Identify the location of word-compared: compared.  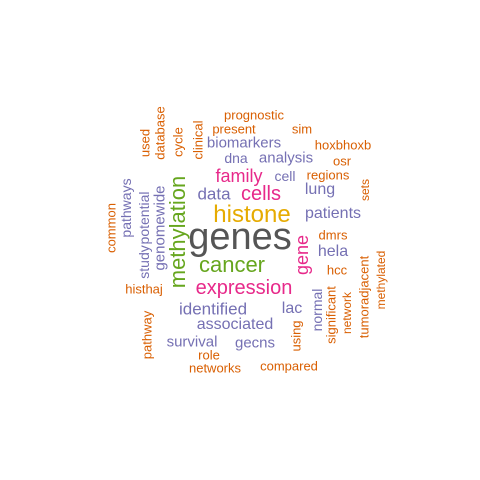
(289, 366).